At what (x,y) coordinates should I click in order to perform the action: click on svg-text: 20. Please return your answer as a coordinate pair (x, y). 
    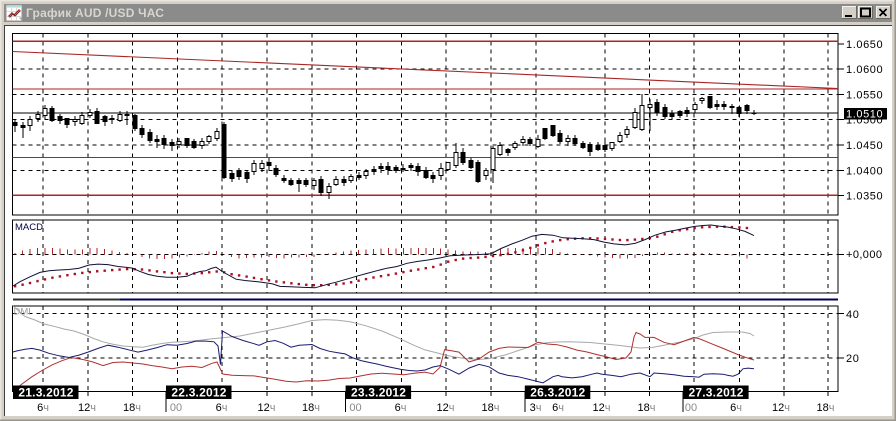
    Looking at the image, I should click on (852, 359).